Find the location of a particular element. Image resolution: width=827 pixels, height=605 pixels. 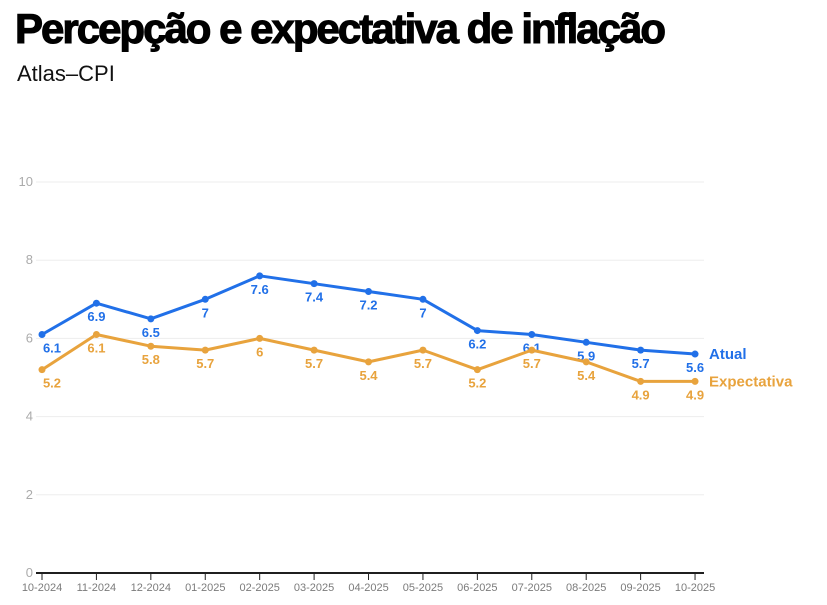

data-point-atual-12-2024 is located at coordinates (151, 319).